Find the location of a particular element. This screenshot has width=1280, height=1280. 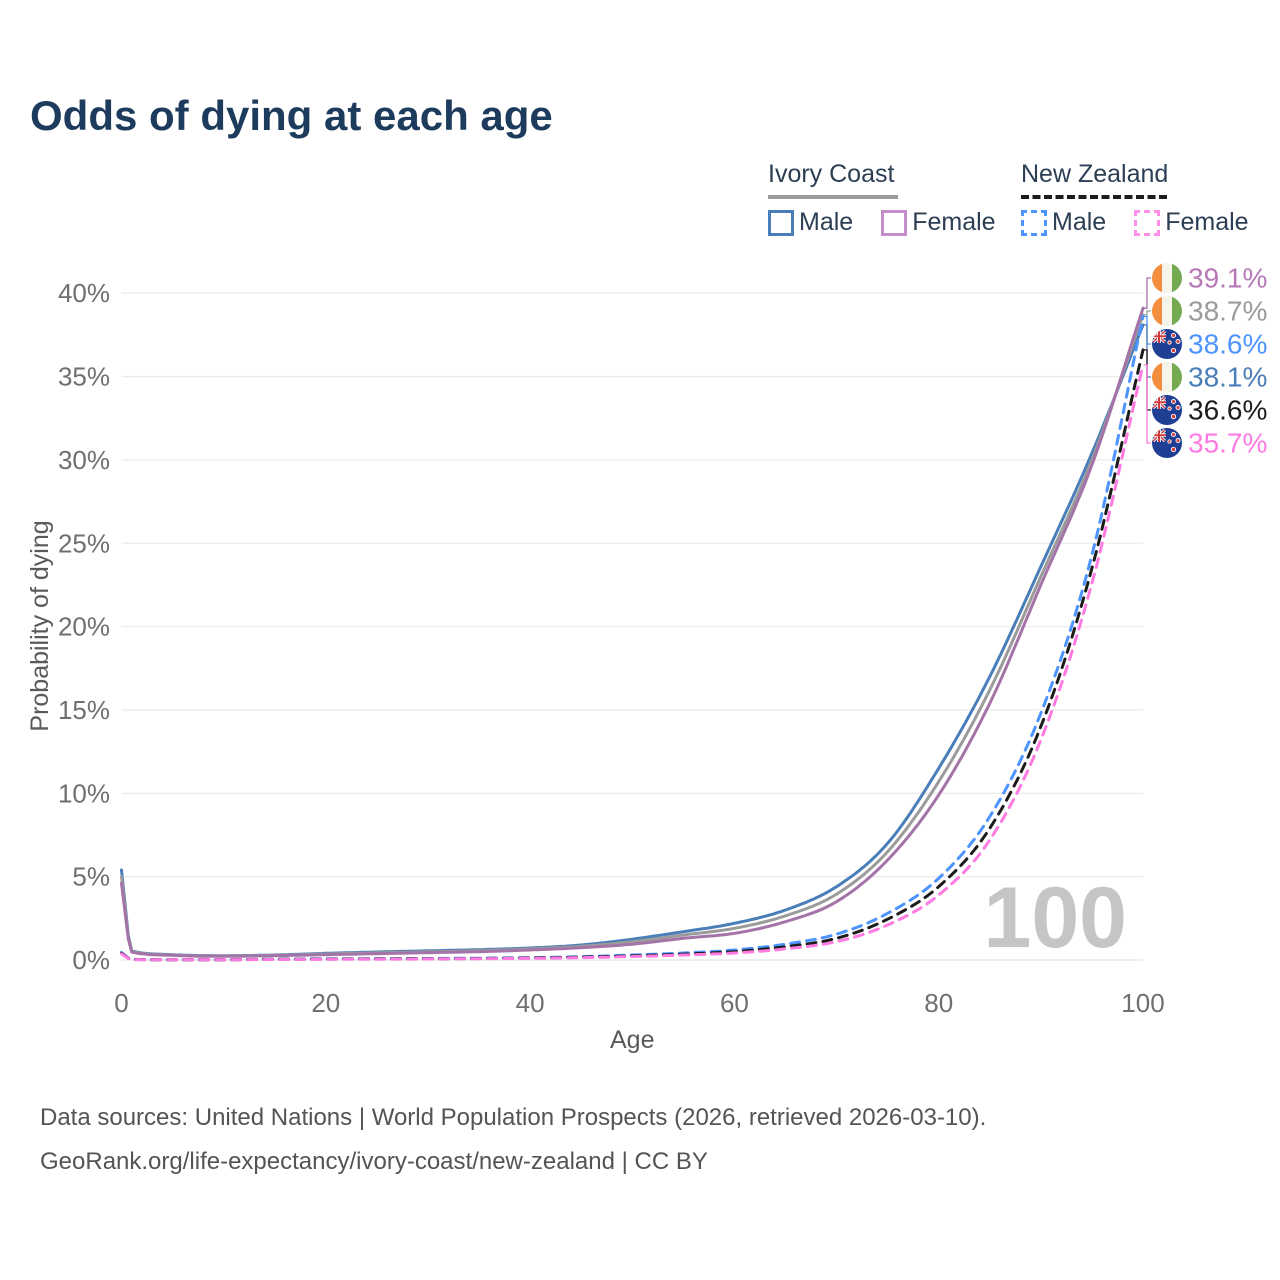

y-tick-label: 25% is located at coordinates (84, 543).